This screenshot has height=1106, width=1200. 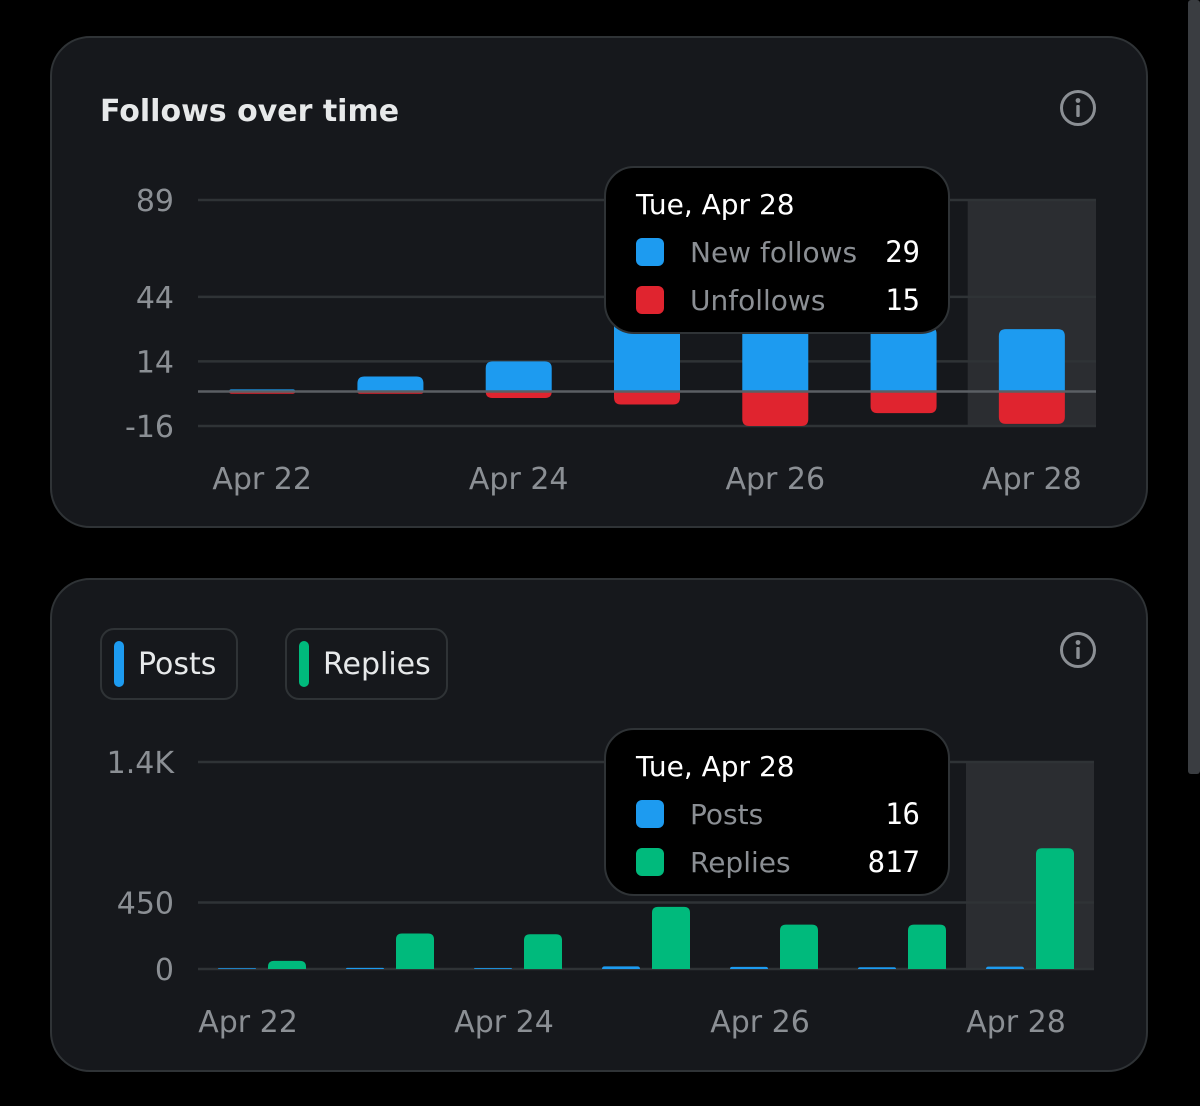 What do you see at coordinates (377, 664) in the screenshot?
I see `replies-toggle-label: Replies` at bounding box center [377, 664].